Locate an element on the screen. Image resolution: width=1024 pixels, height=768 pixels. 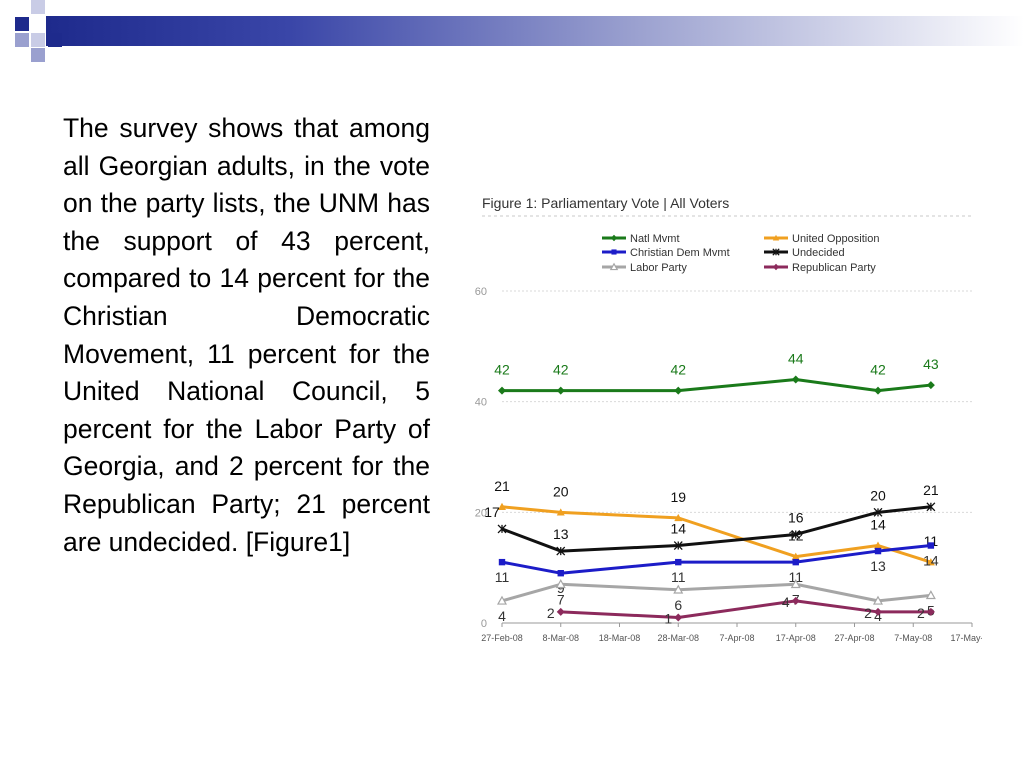
x-tick-label: 7-Apr-08 is located at coordinates (736, 638).